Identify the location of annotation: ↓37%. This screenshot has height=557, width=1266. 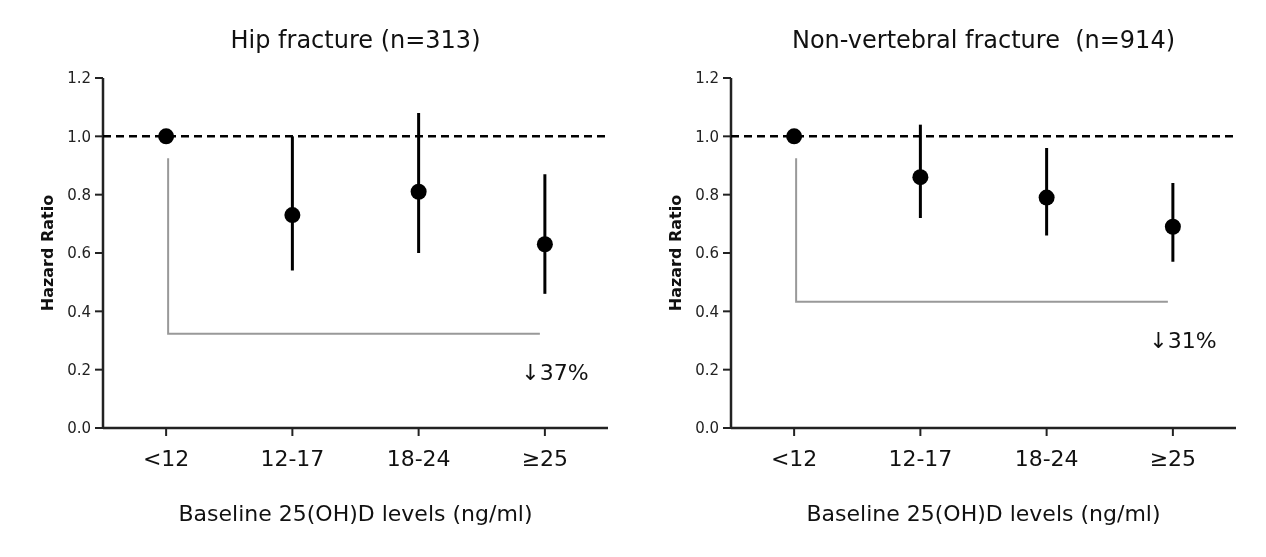
(555, 372).